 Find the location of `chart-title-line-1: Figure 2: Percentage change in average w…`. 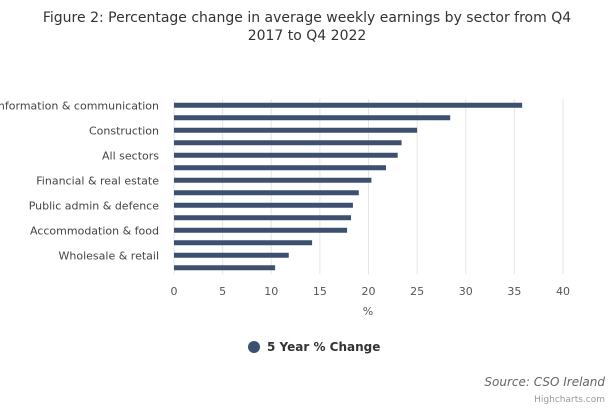

chart-title-line-1: Figure 2: Percentage change in average w… is located at coordinates (307, 18).